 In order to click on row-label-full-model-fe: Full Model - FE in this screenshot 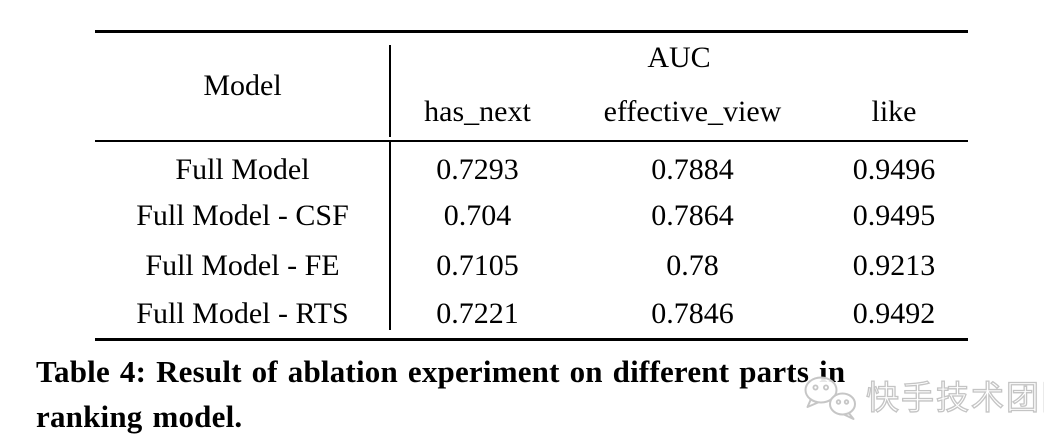, I will do `click(242, 265)`.